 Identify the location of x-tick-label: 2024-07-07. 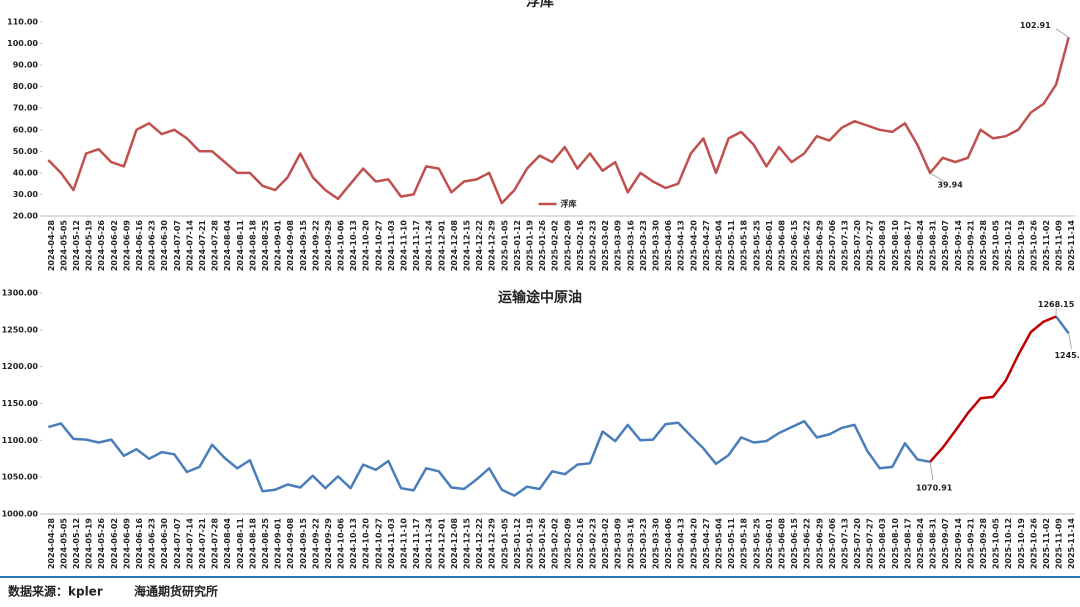
(177, 543).